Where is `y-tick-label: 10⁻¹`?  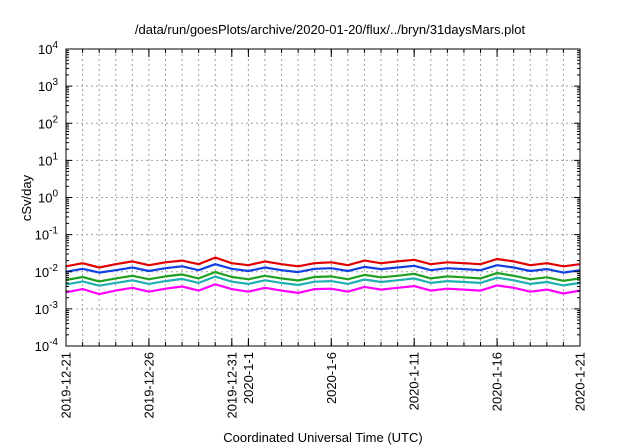 y-tick-label: 10⁻¹ is located at coordinates (47, 234).